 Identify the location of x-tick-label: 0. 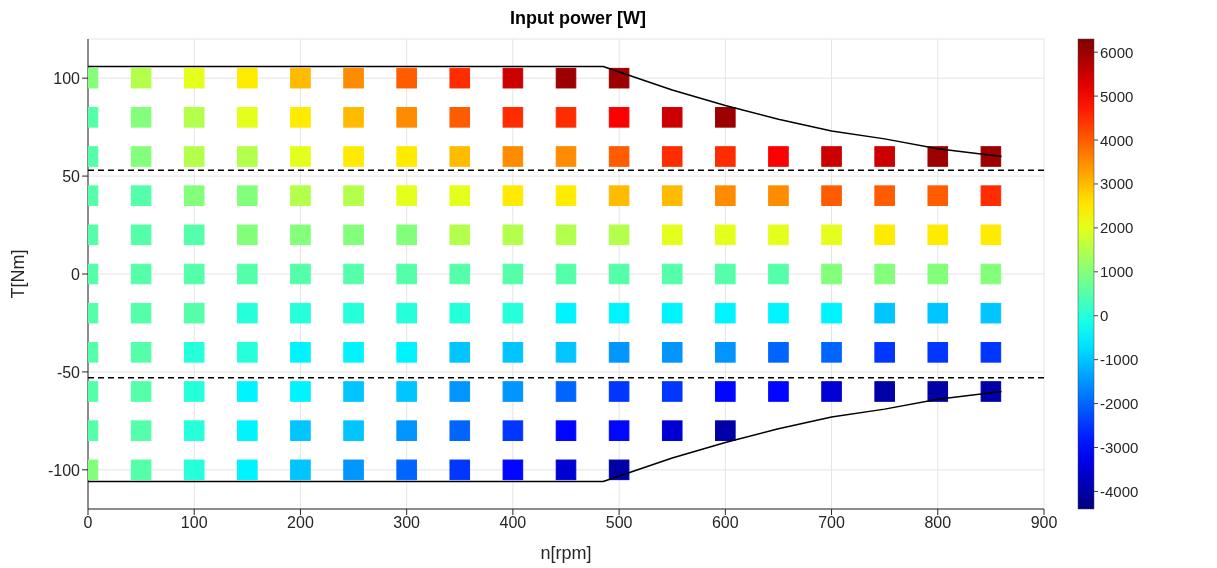
(88, 523).